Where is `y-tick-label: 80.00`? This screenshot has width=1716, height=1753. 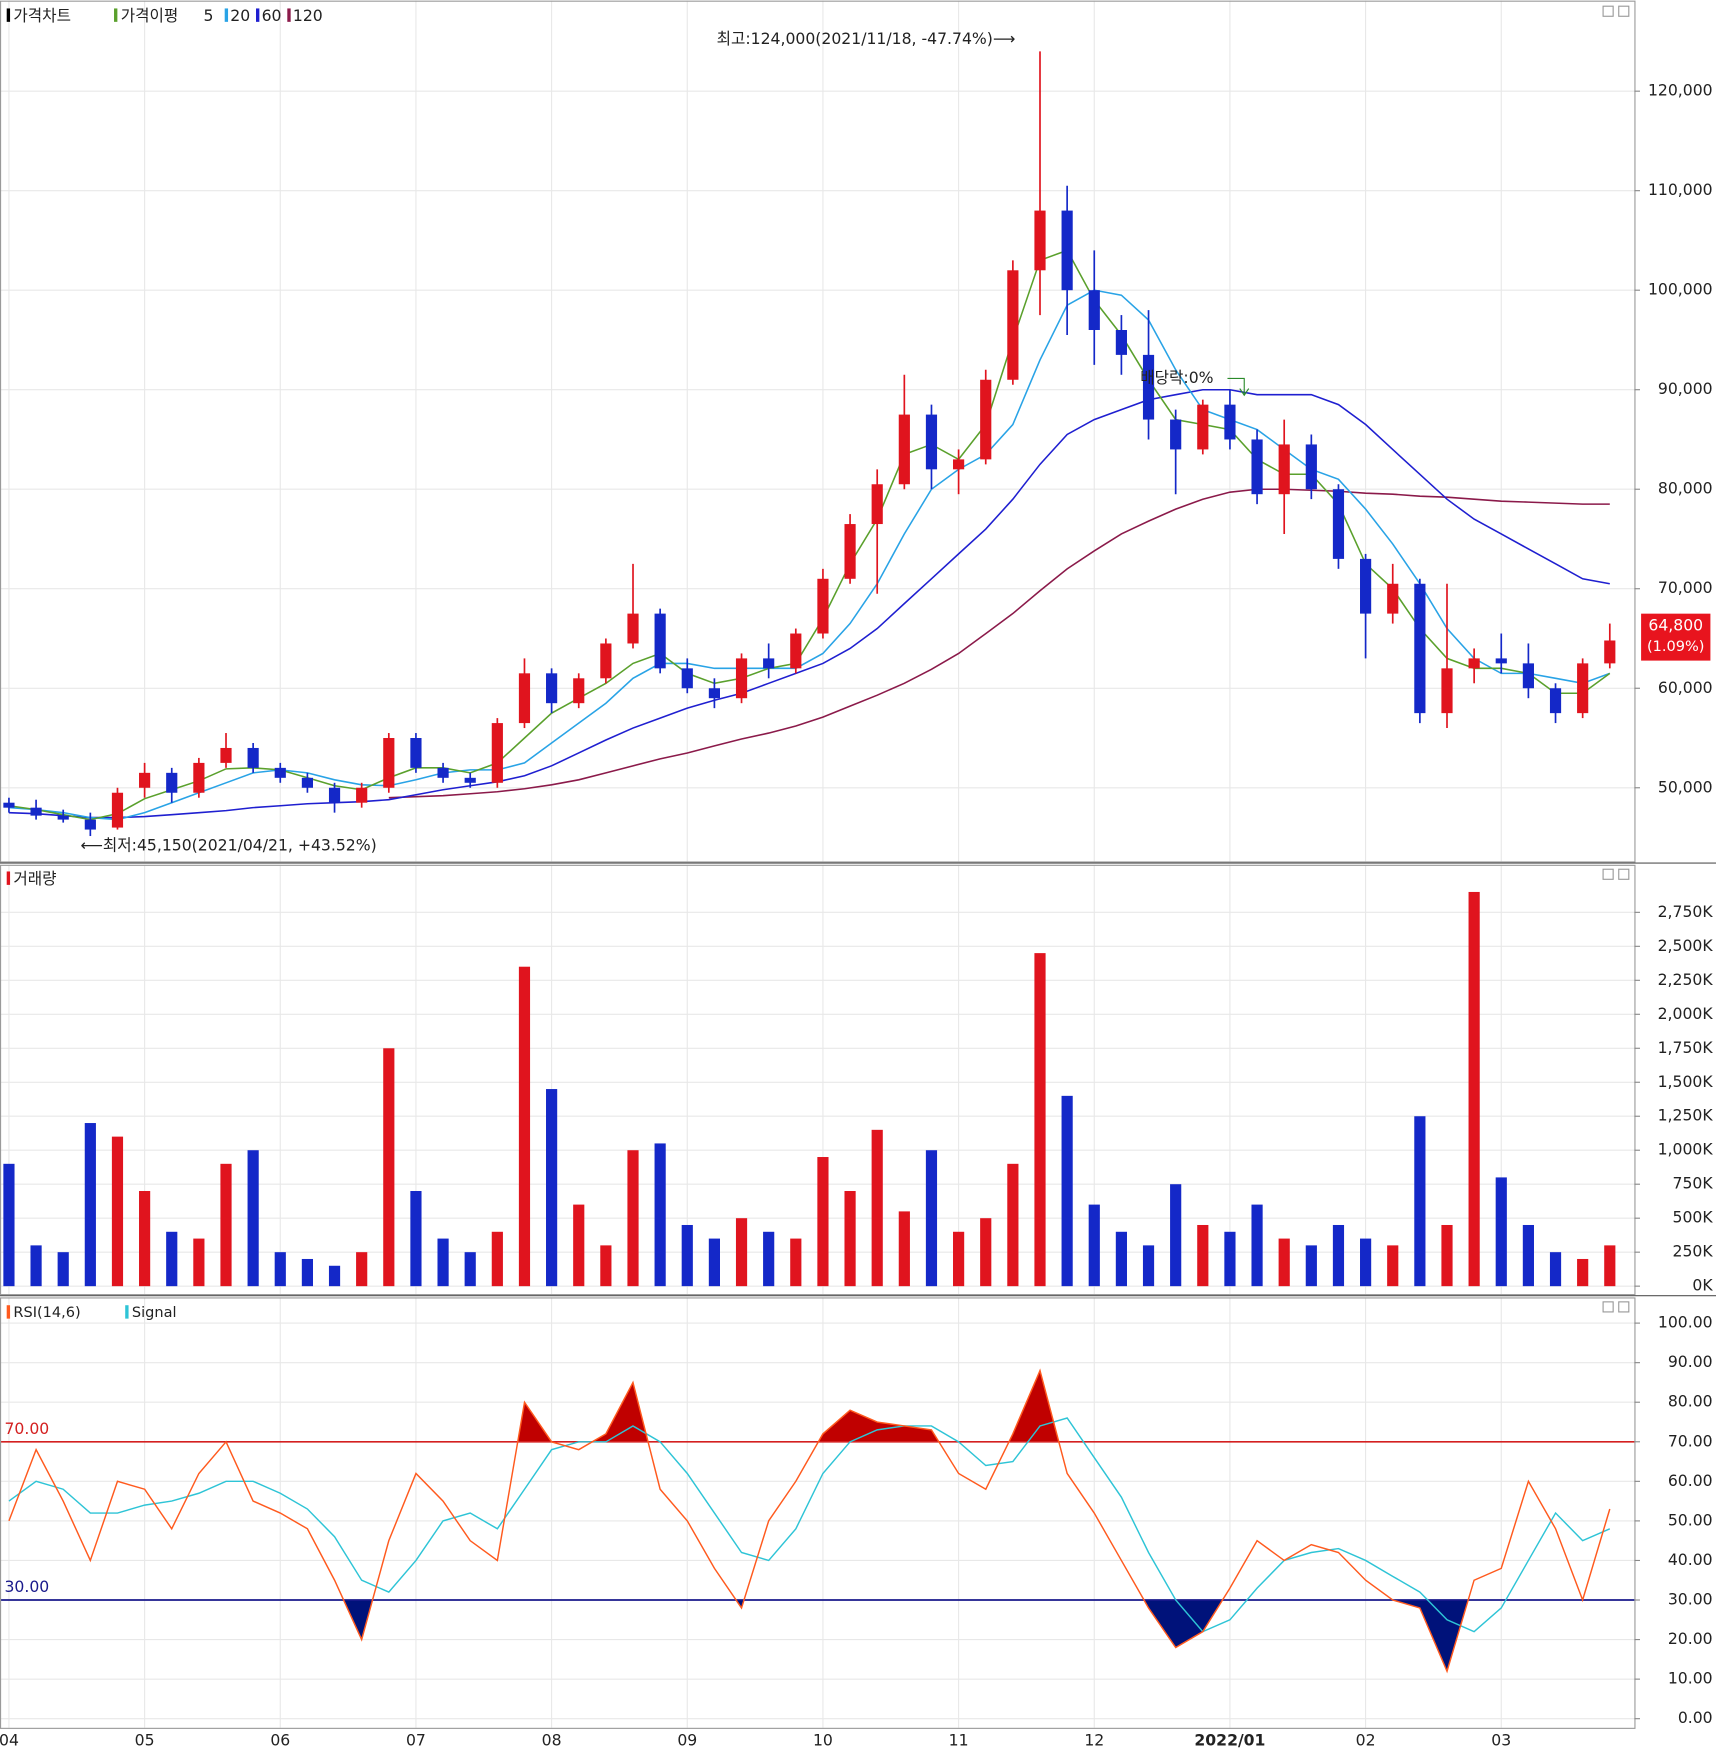 y-tick-label: 80.00 is located at coordinates (1690, 1401).